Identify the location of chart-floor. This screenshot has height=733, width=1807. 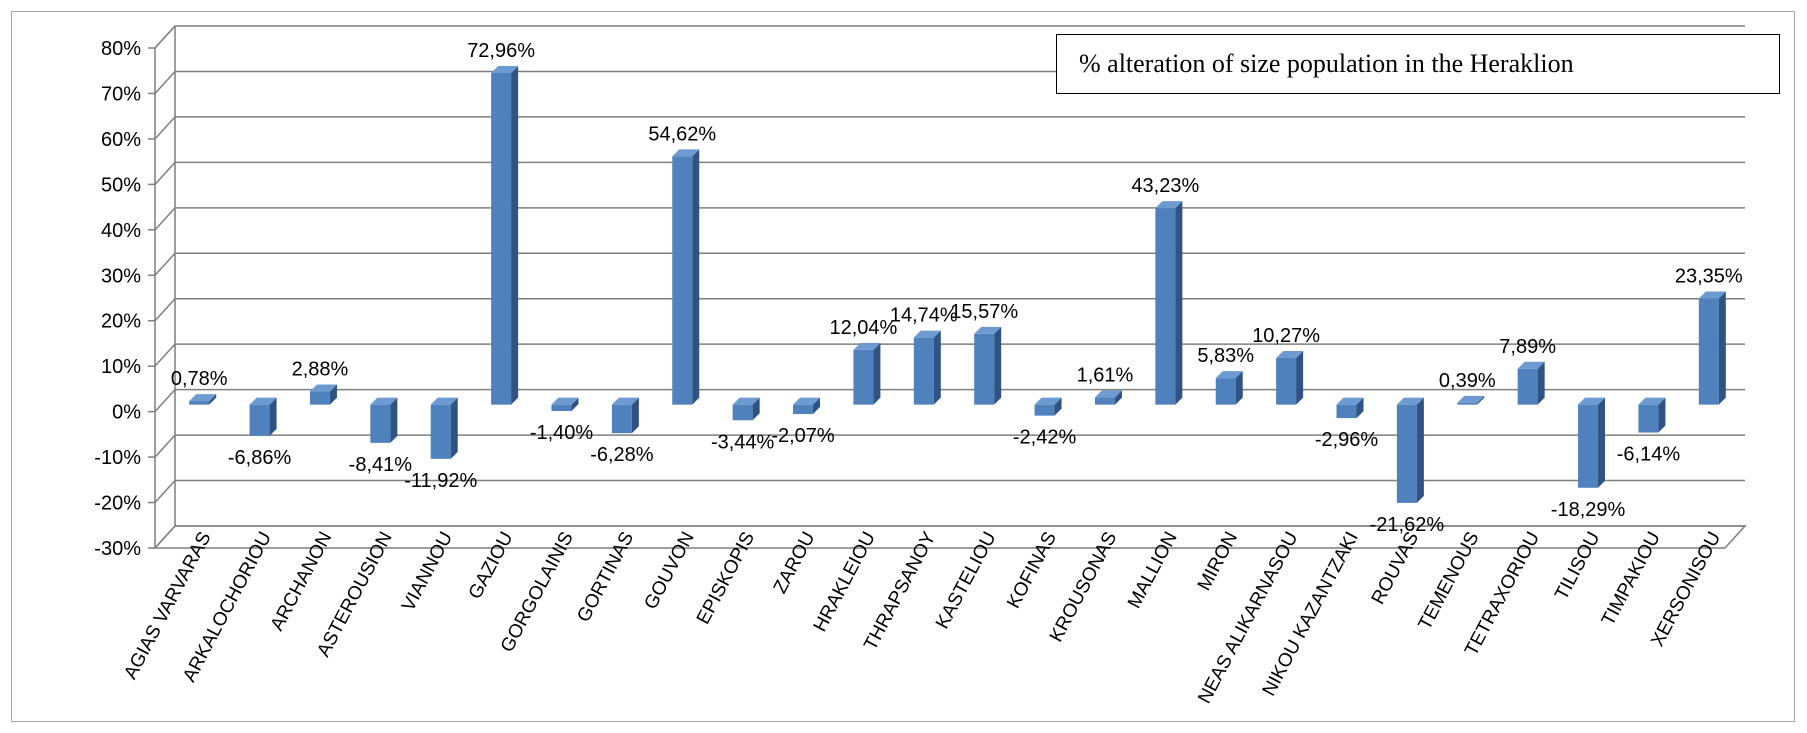
(950, 537).